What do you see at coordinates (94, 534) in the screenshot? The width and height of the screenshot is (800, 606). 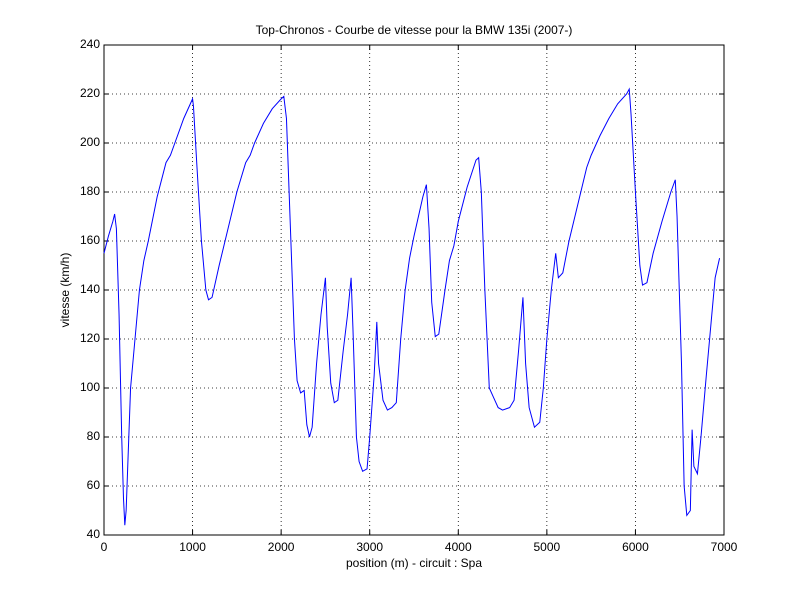 I see `y-tick-label: 40` at bounding box center [94, 534].